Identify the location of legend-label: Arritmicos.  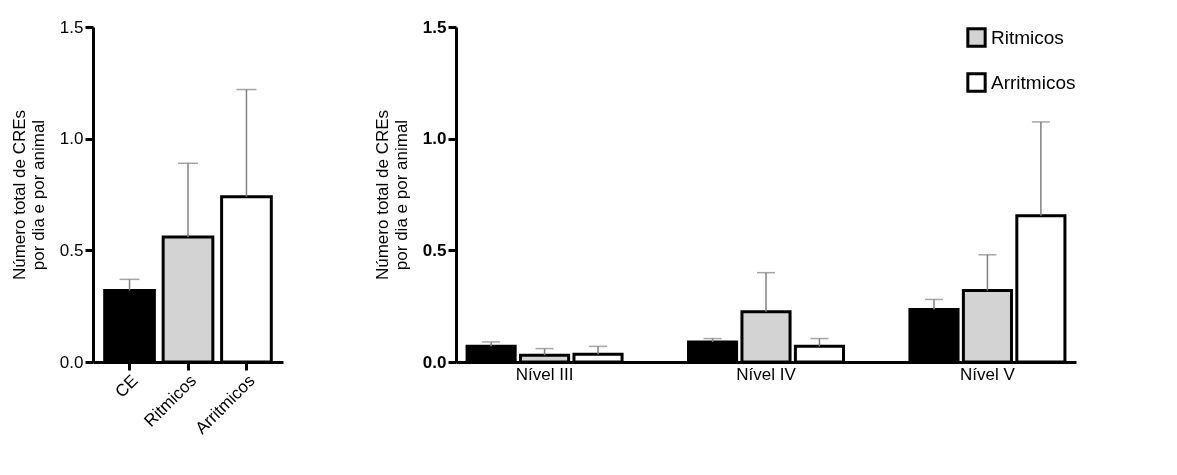
(1033, 82).